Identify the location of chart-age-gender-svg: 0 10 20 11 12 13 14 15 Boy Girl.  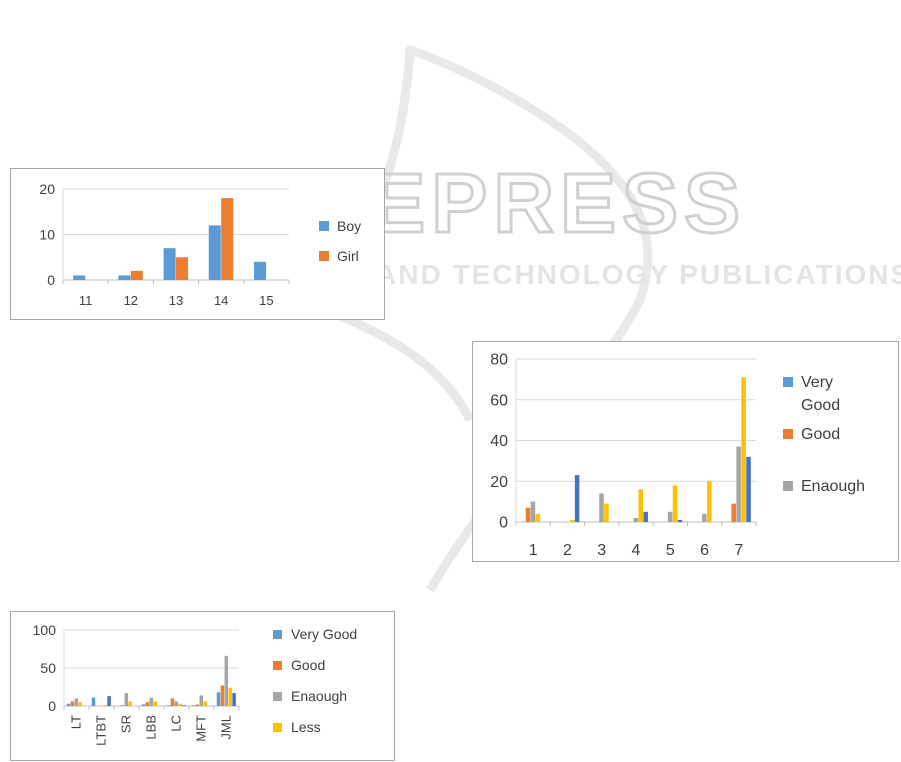
(200, 244).